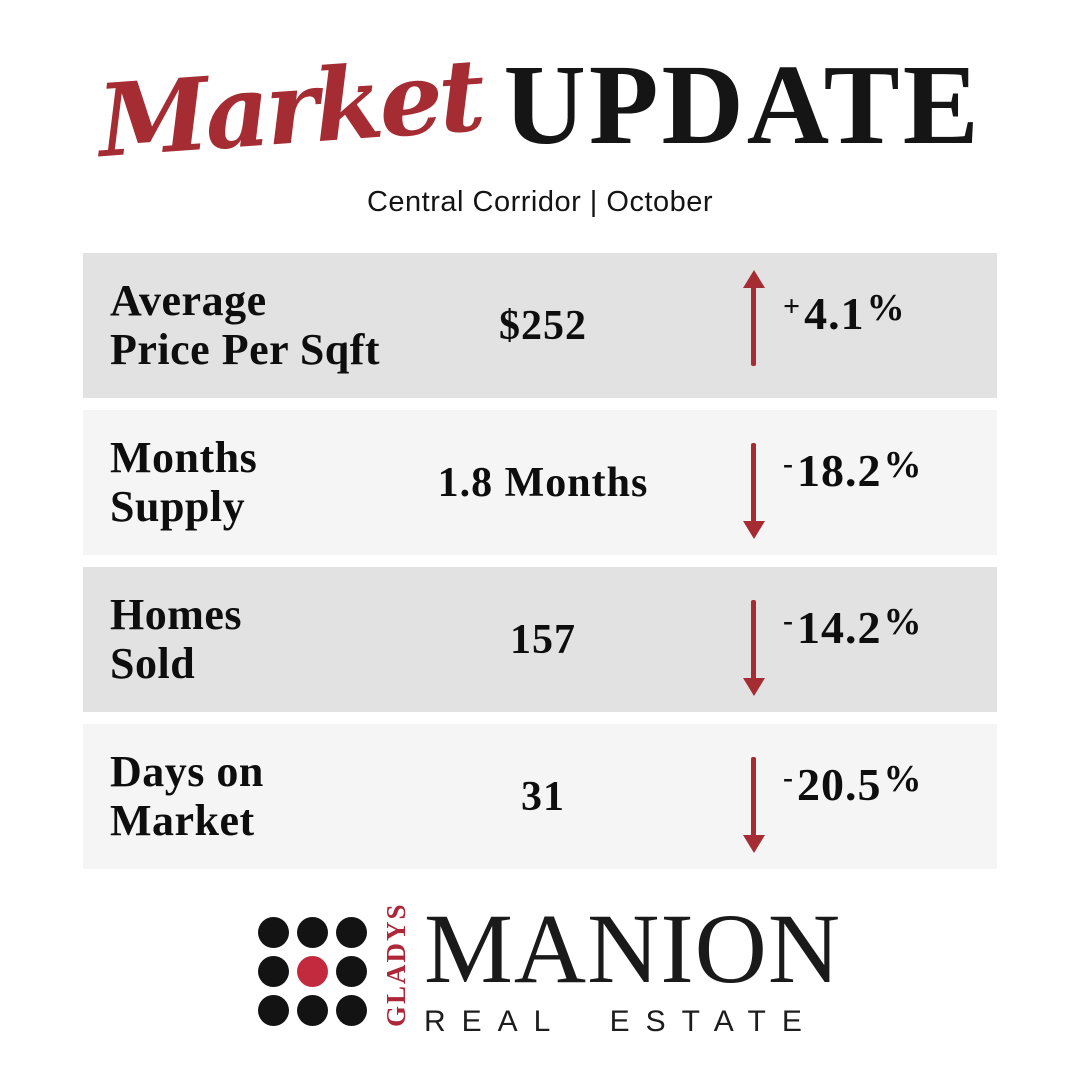  I want to click on logo-dot-grid-icon, so click(312, 971).